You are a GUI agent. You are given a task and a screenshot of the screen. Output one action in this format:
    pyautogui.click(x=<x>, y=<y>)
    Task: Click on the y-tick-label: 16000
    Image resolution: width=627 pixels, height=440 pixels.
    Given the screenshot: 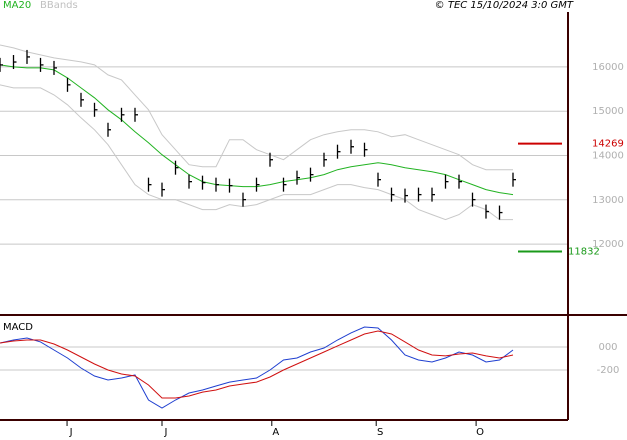 What is the action you would take?
    pyautogui.click(x=608, y=67)
    